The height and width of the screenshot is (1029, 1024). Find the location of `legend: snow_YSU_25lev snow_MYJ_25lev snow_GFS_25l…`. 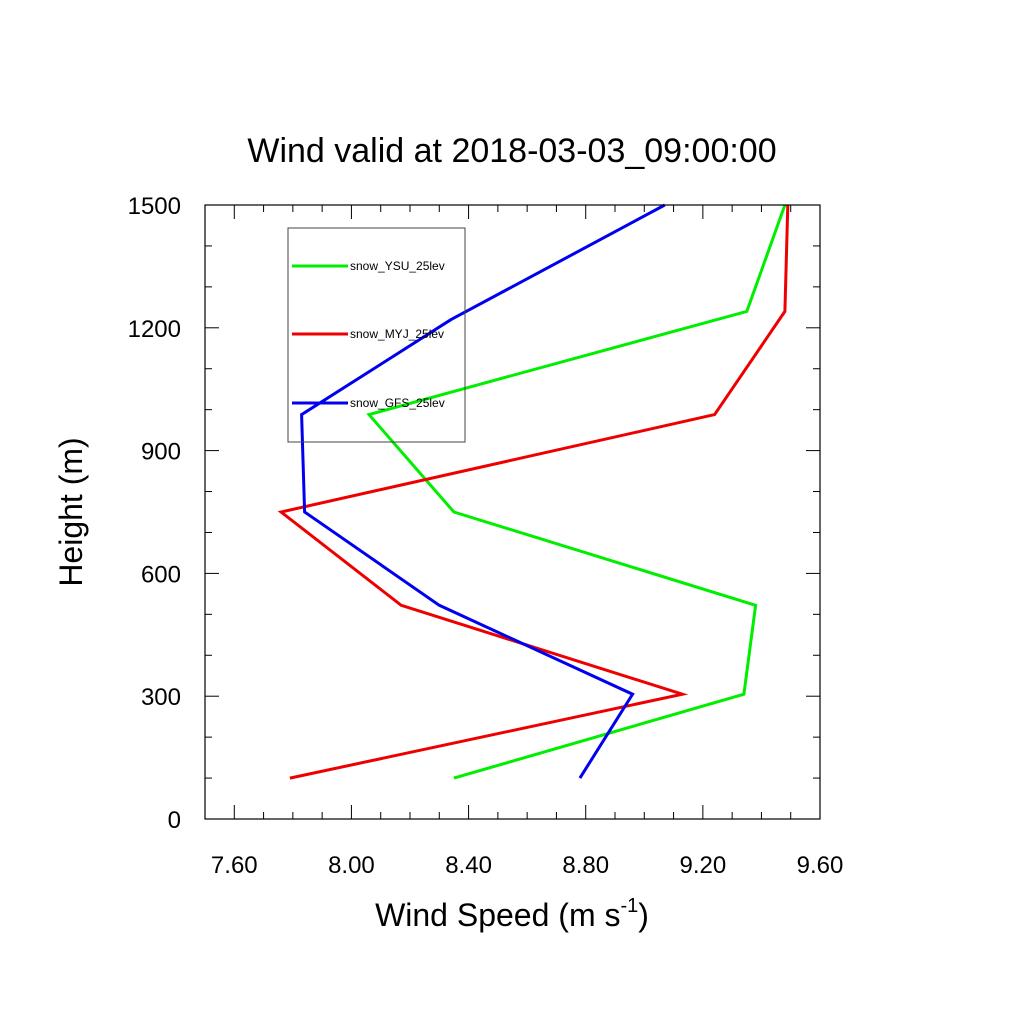

legend: snow_YSU_25lev snow_MYJ_25lev snow_GFS_25l… is located at coordinates (376, 335).